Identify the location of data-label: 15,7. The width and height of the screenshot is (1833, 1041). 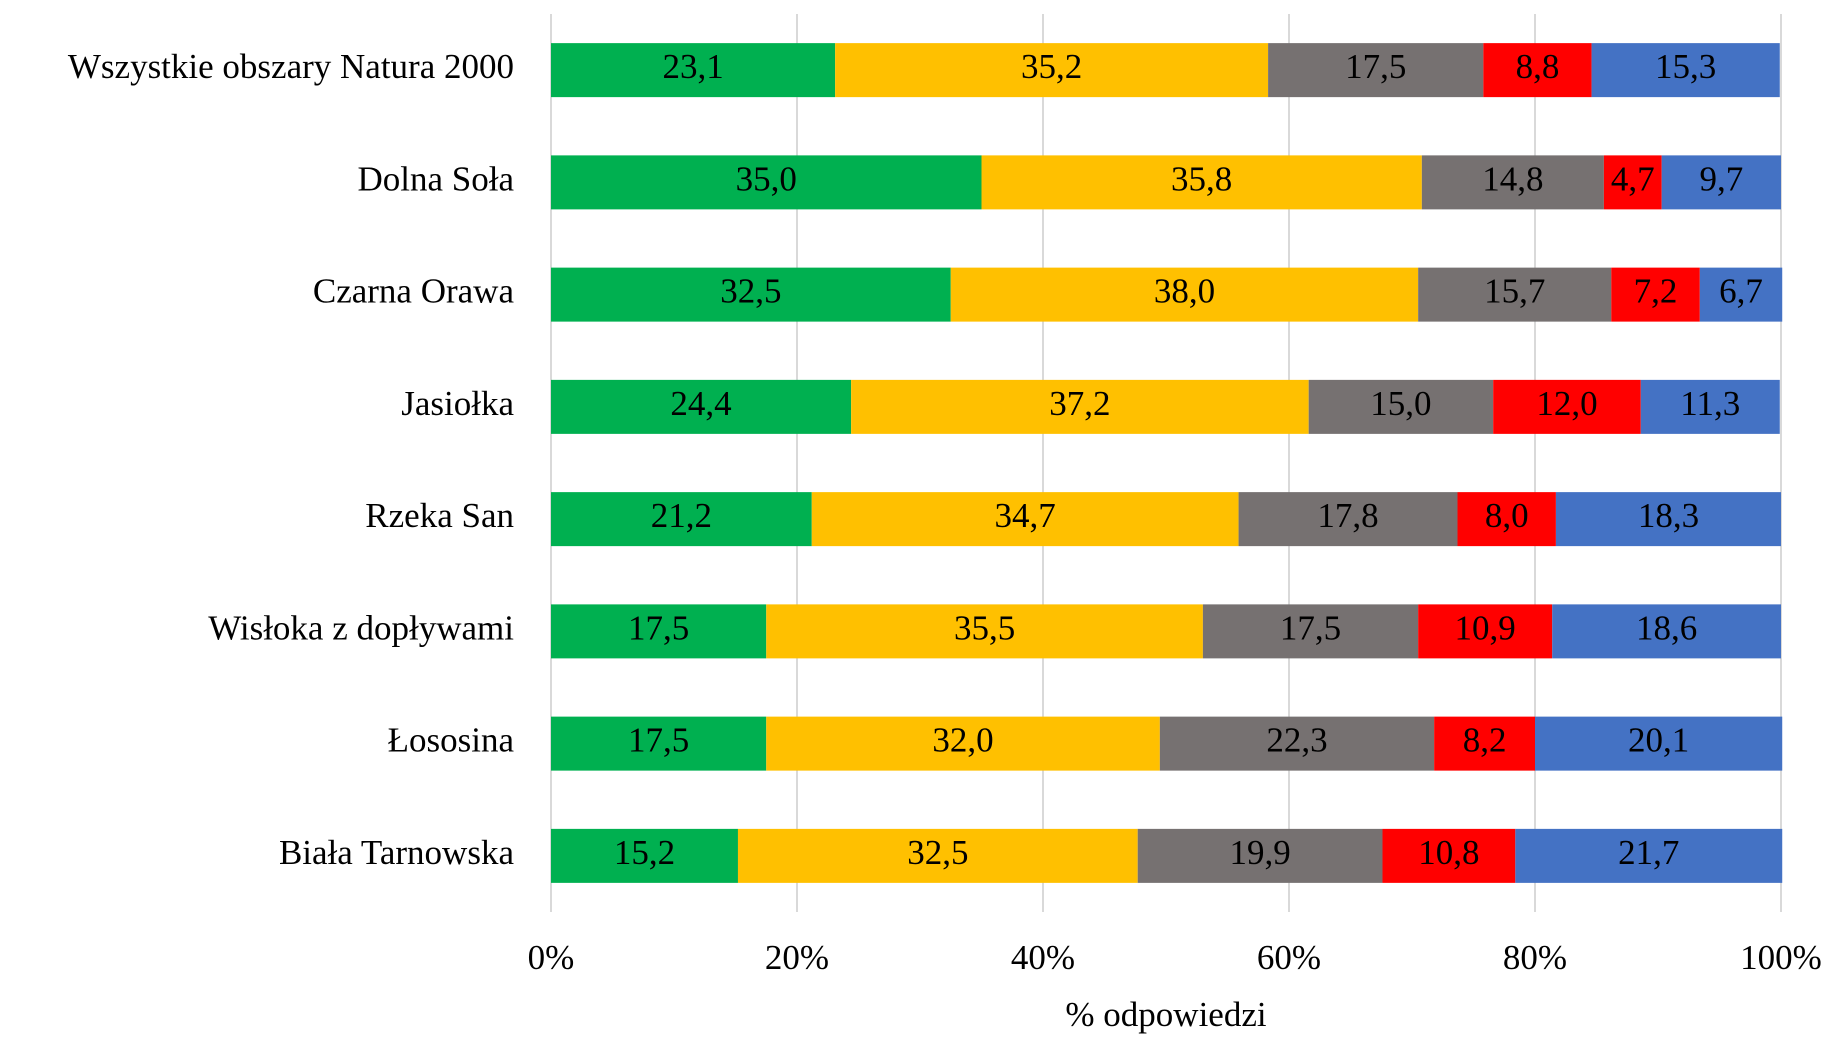
(1514, 291).